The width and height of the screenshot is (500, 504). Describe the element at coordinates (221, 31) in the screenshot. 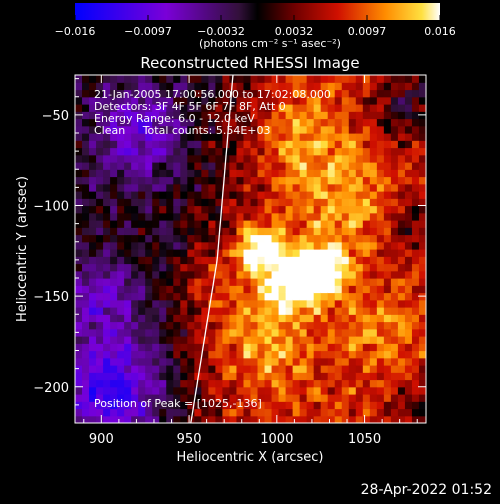

I see `colorbar-tick-label: −0.0032` at that location.